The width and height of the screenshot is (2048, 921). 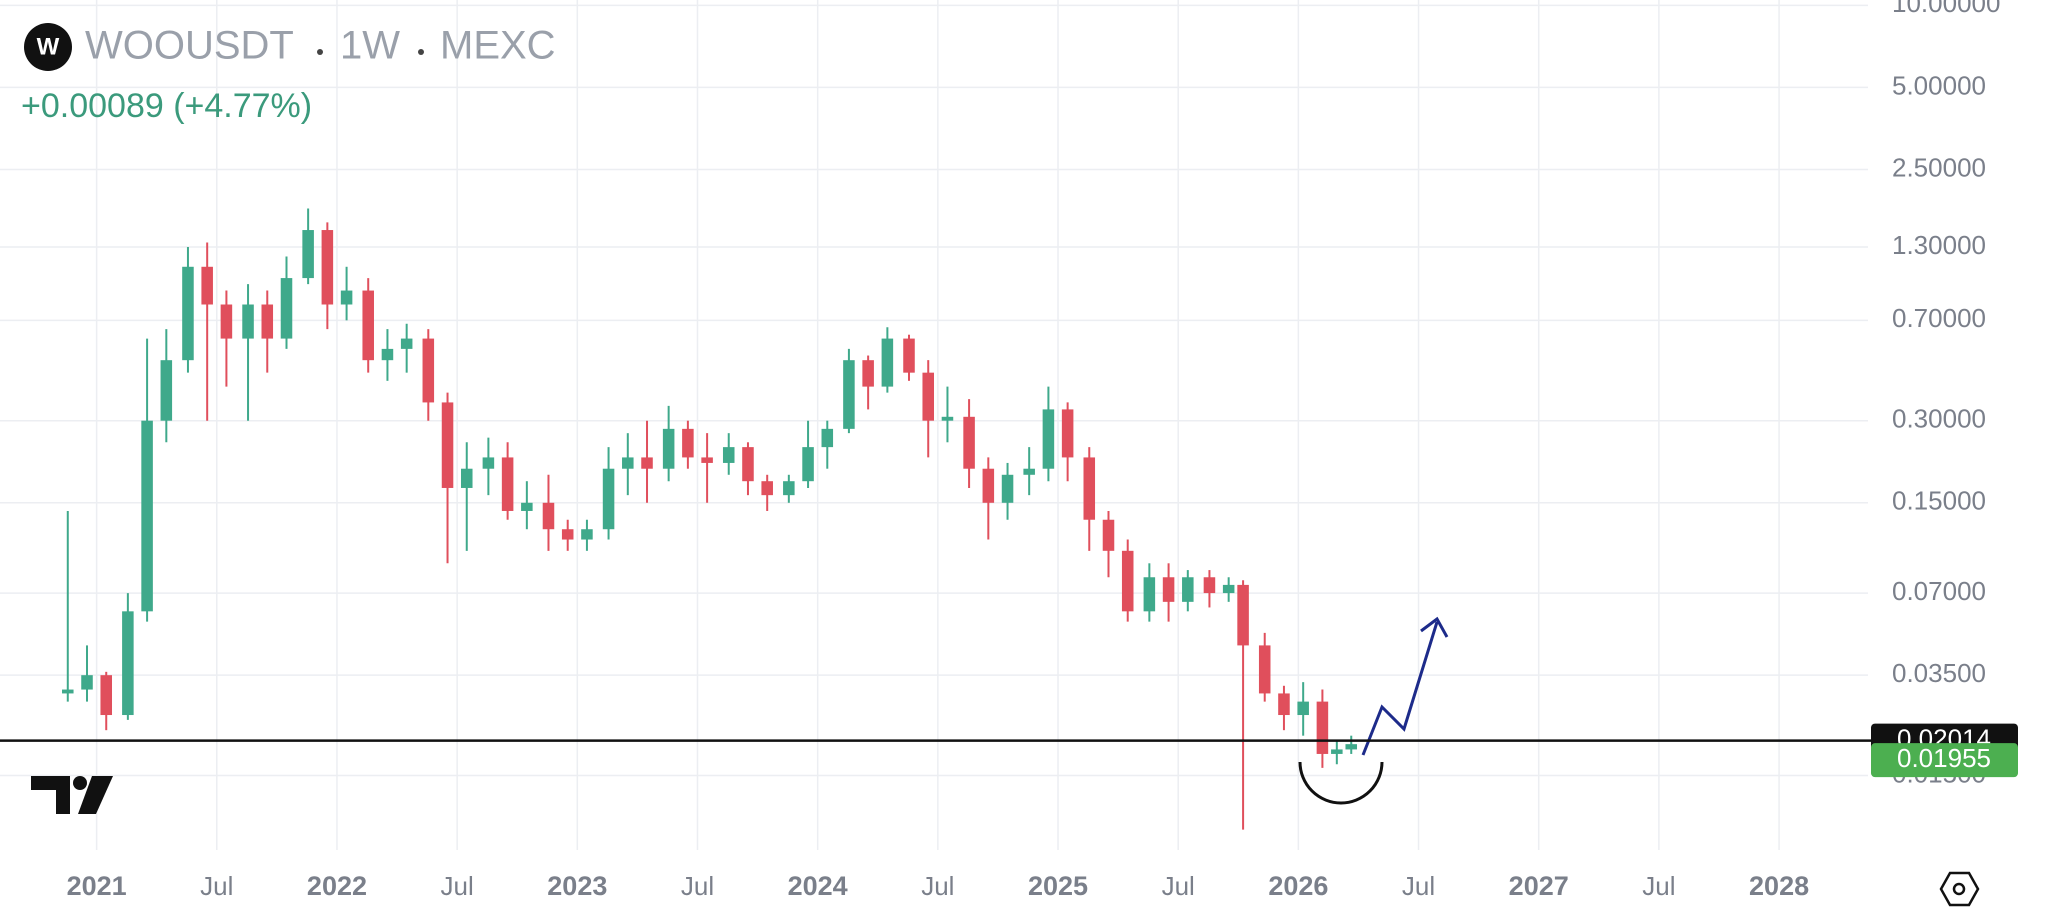 I want to click on settings-icon-dot, so click(x=1959, y=889).